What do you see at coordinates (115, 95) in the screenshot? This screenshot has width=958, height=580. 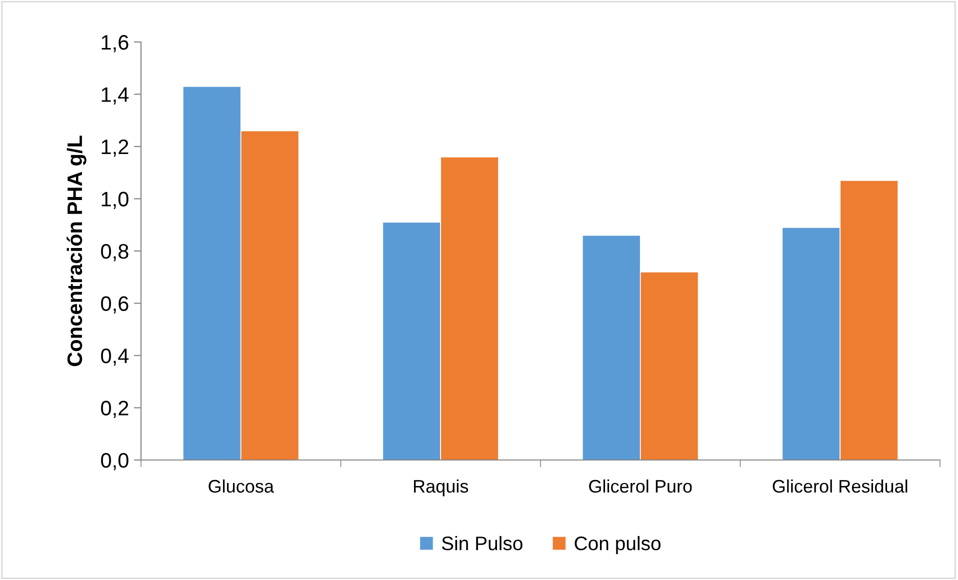 I see `y-tick-label: 1,4` at bounding box center [115, 95].